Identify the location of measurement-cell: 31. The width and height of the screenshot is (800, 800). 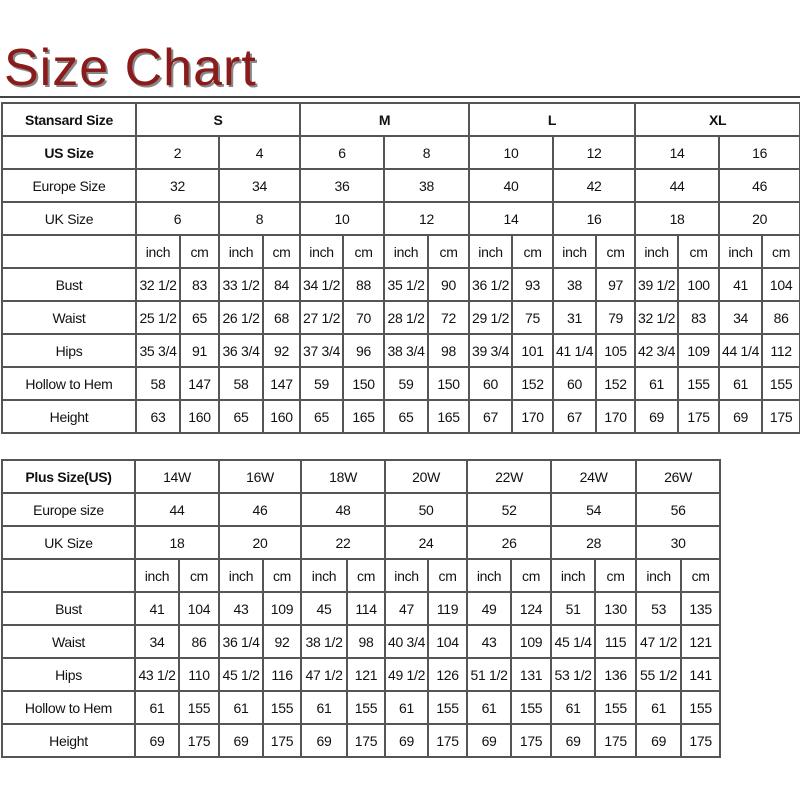
(575, 317).